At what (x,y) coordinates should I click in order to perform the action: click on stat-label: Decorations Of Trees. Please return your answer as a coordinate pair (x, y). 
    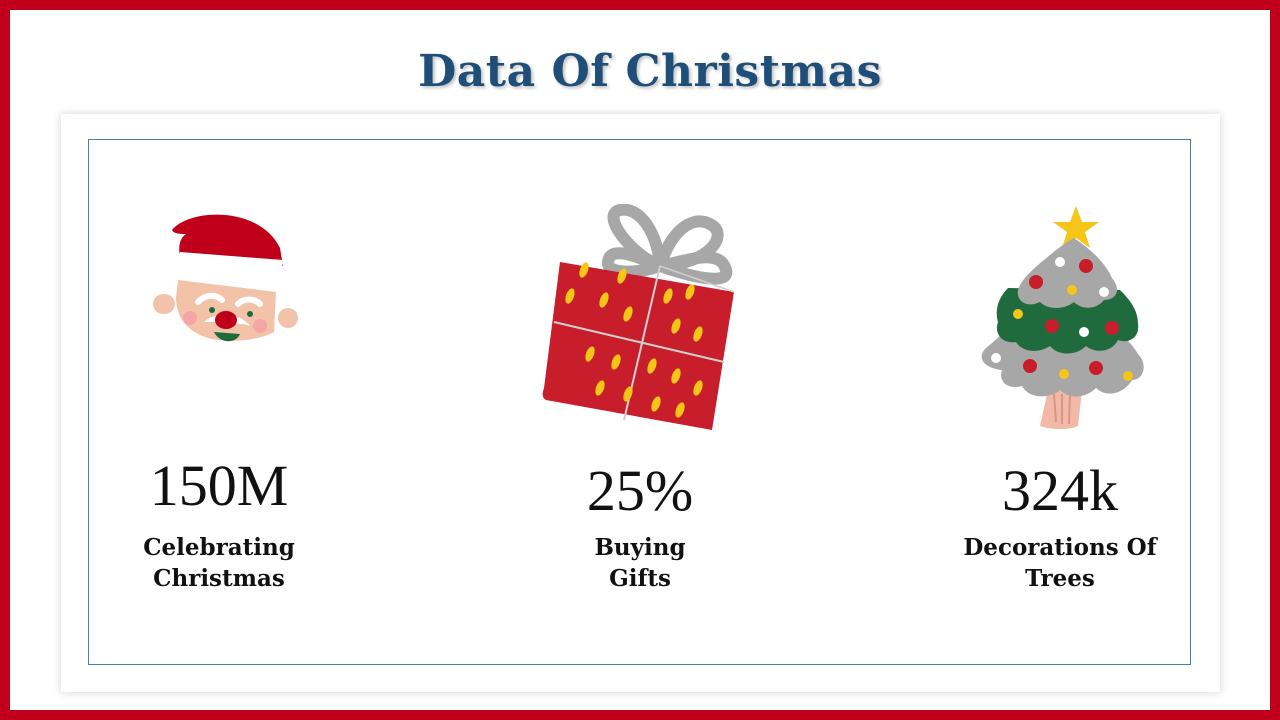
    Looking at the image, I should click on (1060, 563).